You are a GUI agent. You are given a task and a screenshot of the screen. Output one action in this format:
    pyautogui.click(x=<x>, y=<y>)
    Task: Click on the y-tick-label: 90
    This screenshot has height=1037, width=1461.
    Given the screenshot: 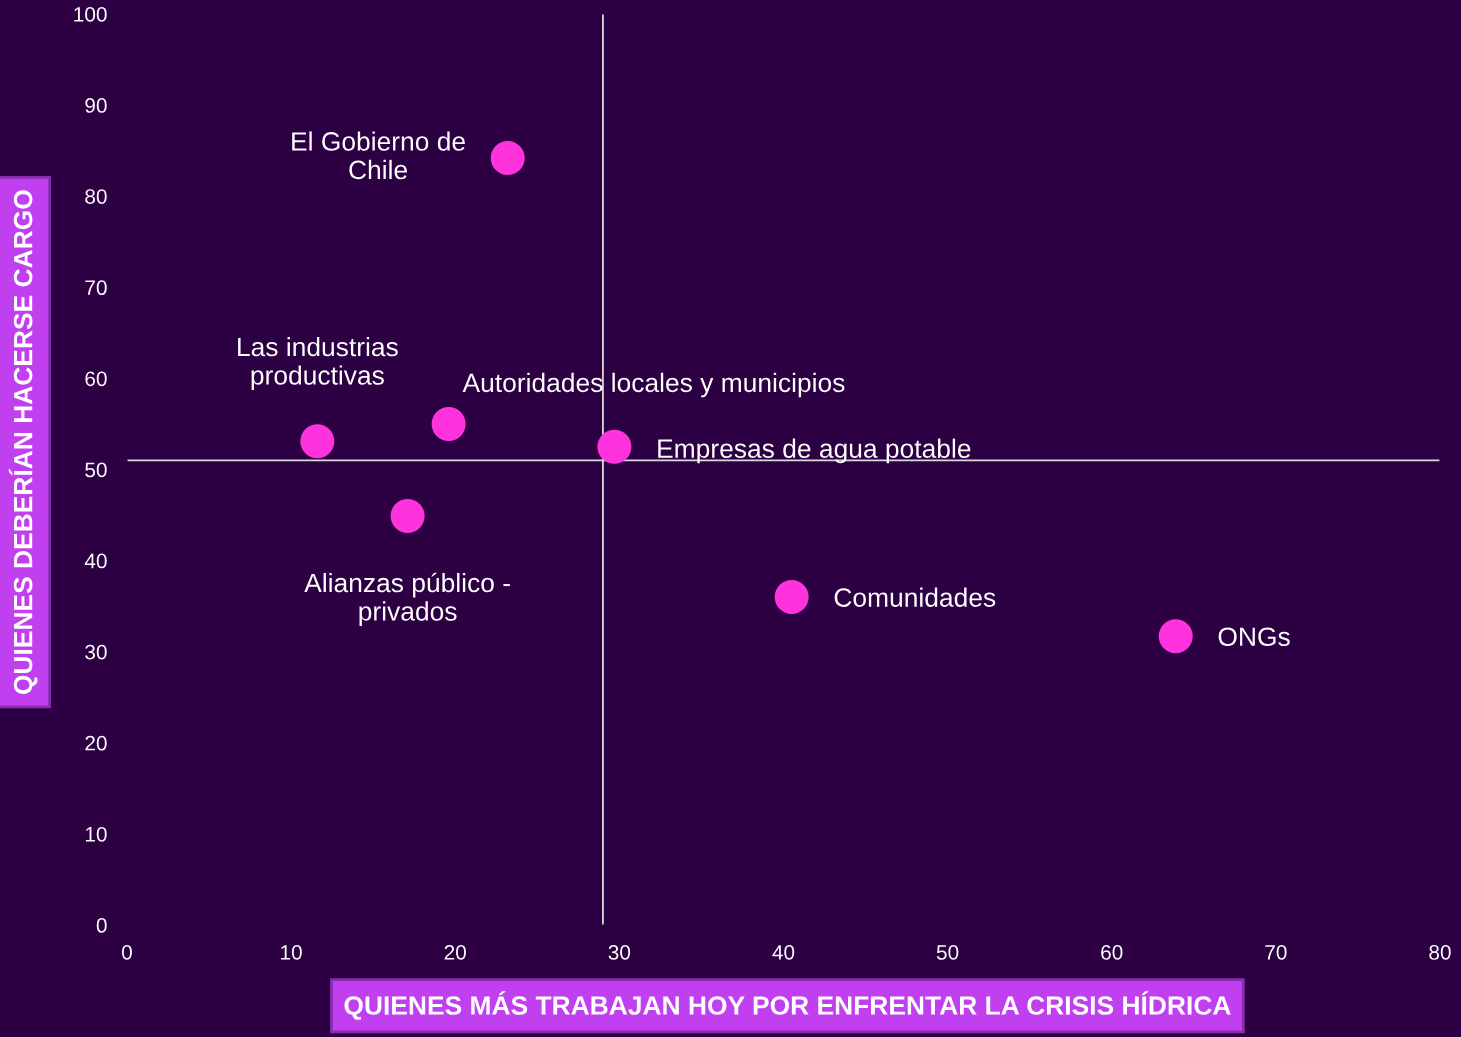 What is the action you would take?
    pyautogui.click(x=96, y=105)
    